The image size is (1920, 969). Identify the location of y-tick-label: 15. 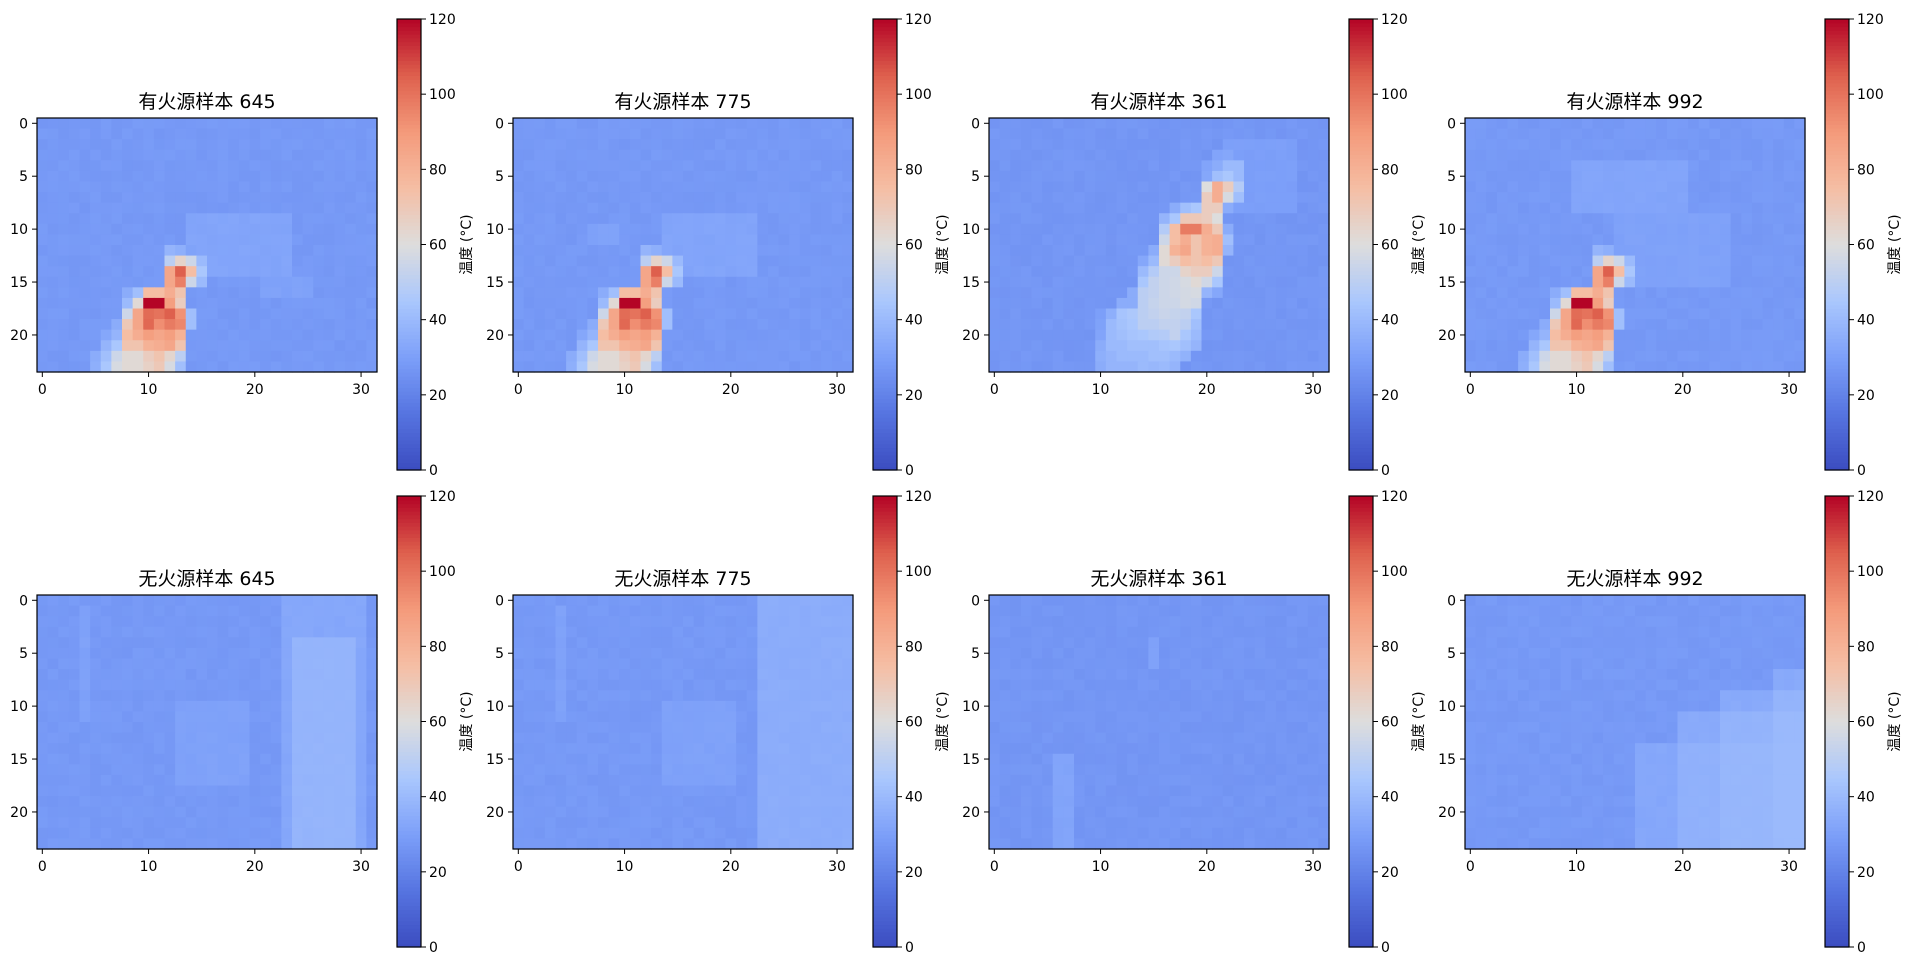
(1447, 283).